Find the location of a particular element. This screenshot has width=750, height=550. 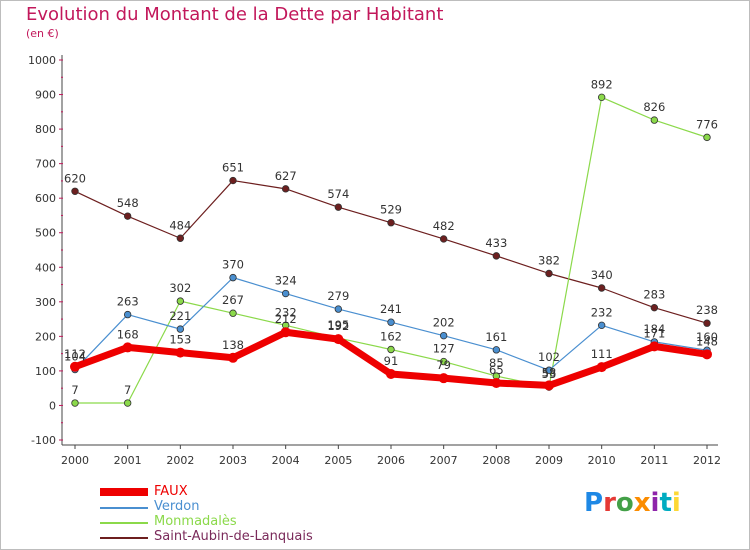

data-label-saint-aubin-de-lanquais: 529 is located at coordinates (391, 210).